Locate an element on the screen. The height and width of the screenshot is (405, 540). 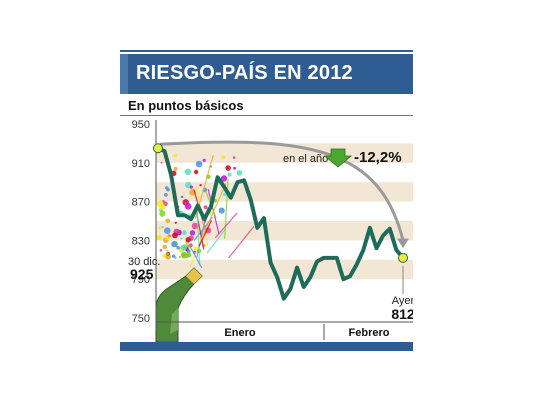
start-value-label: 925 is located at coordinates (142, 274).